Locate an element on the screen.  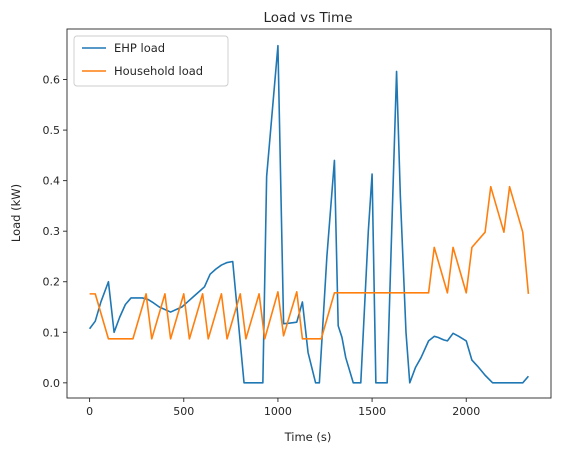
y-axis-ticks: 0.0 0.1 0.2 0.3 0.4 0.5 0.6 is located at coordinates (55, 232).